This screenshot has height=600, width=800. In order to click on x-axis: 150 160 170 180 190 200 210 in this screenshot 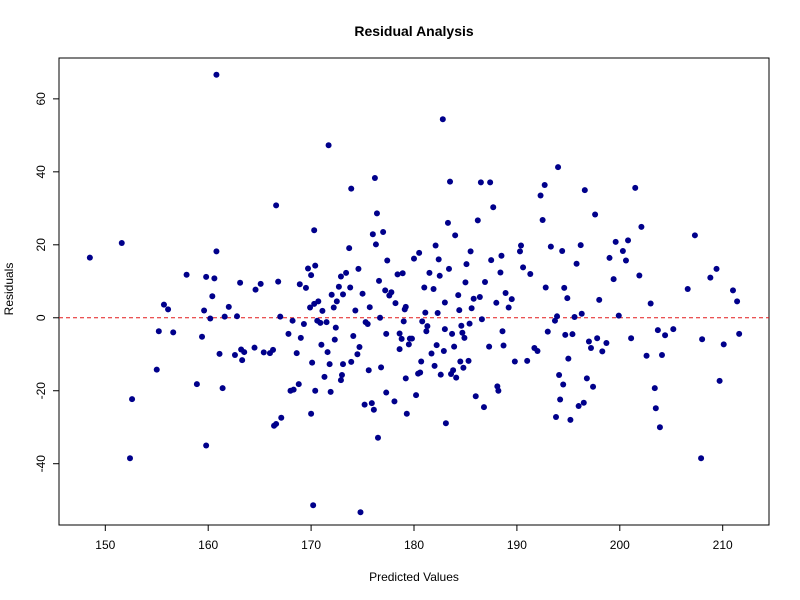, I will do `click(414, 538)`.